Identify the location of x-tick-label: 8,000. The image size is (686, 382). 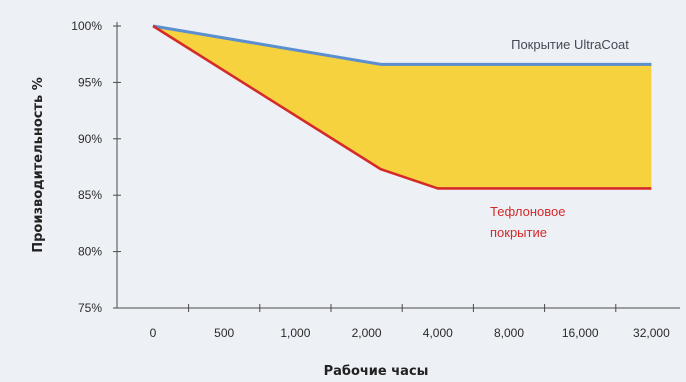
(509, 333).